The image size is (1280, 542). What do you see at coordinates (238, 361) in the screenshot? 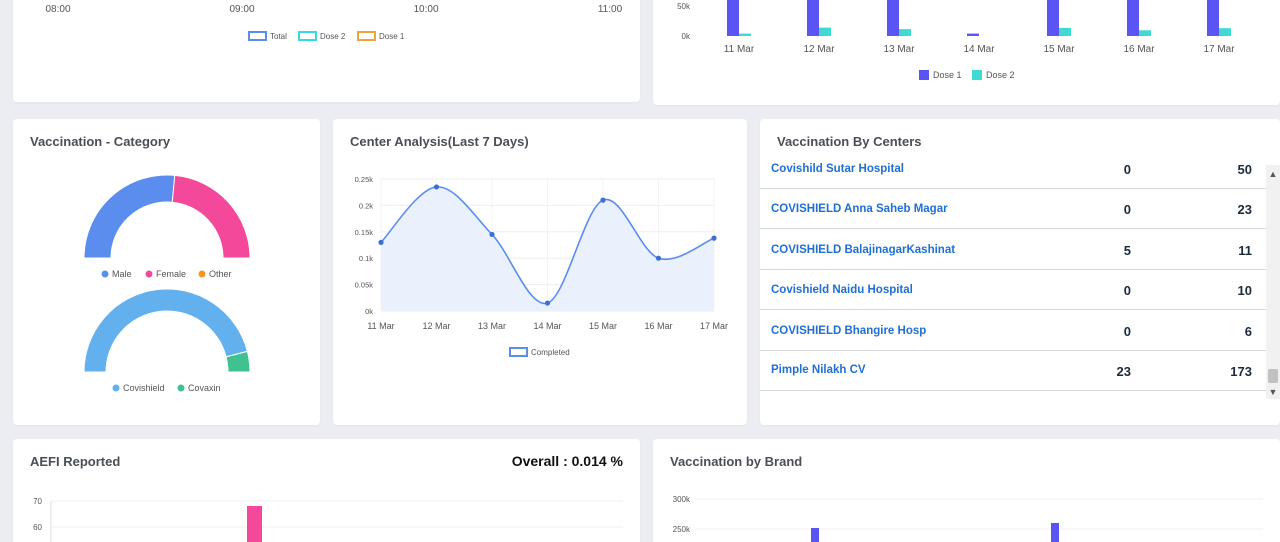
I see `donut-slice-covaxin` at bounding box center [238, 361].